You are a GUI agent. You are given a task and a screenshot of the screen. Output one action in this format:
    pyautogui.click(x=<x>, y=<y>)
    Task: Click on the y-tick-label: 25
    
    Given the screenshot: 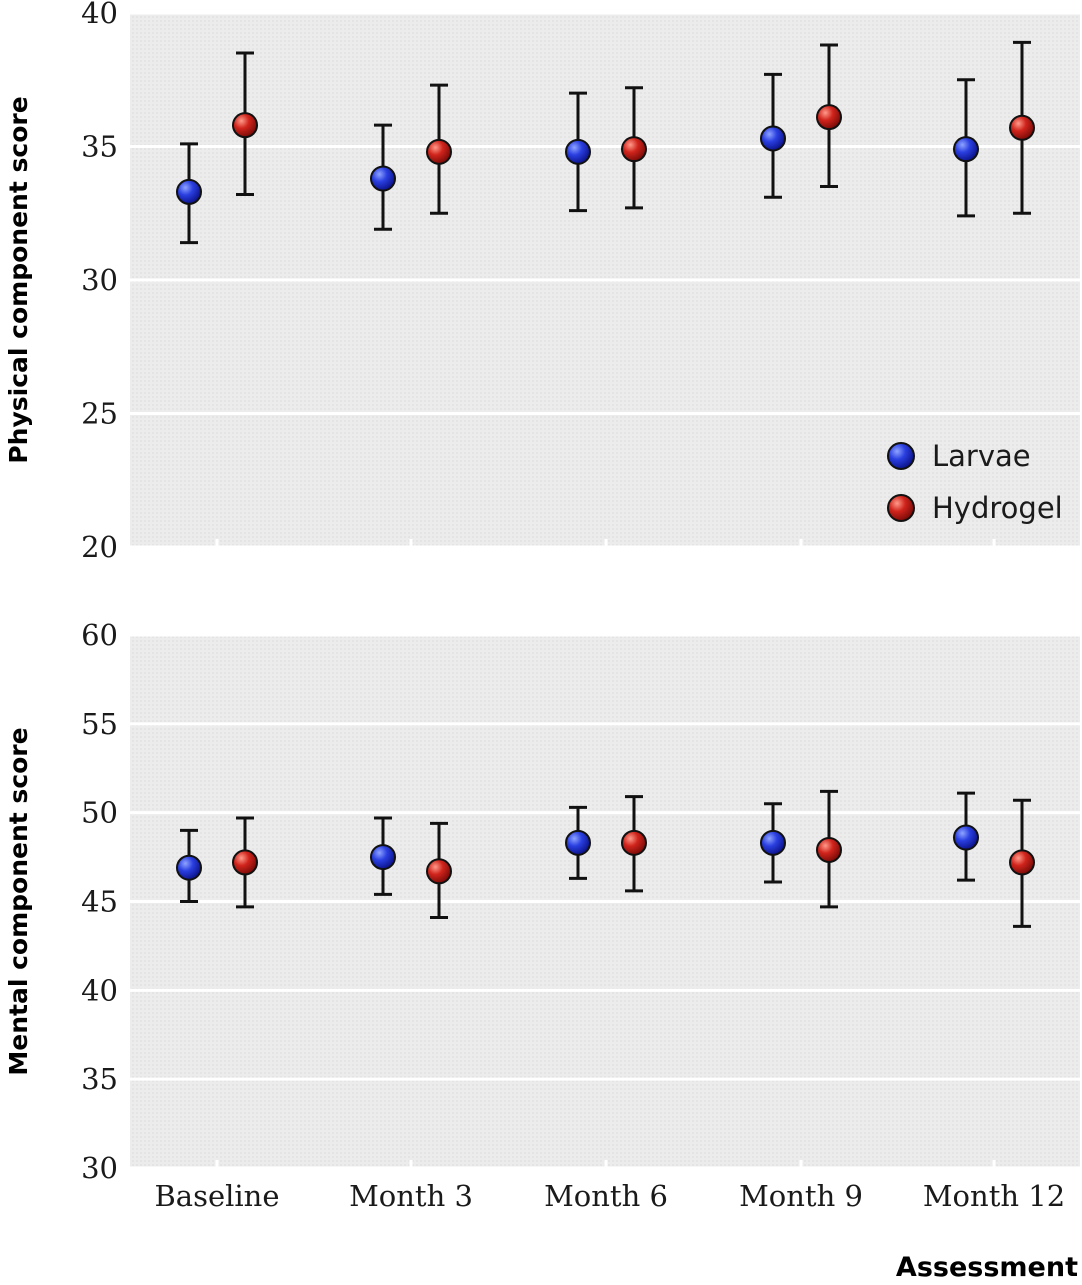 What is the action you would take?
    pyautogui.click(x=99, y=414)
    